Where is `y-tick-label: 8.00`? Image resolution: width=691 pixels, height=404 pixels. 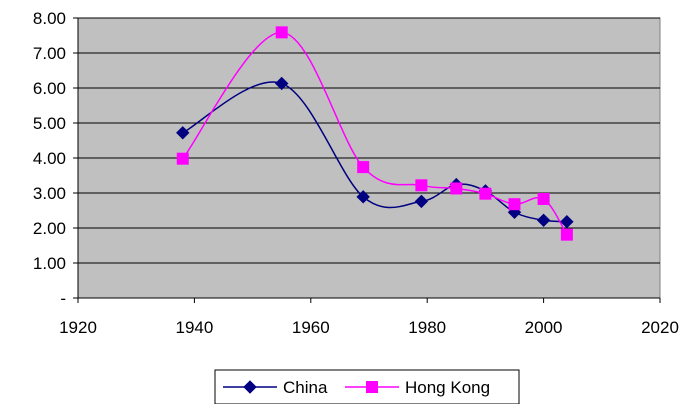
y-tick-label: 8.00 is located at coordinates (49, 18).